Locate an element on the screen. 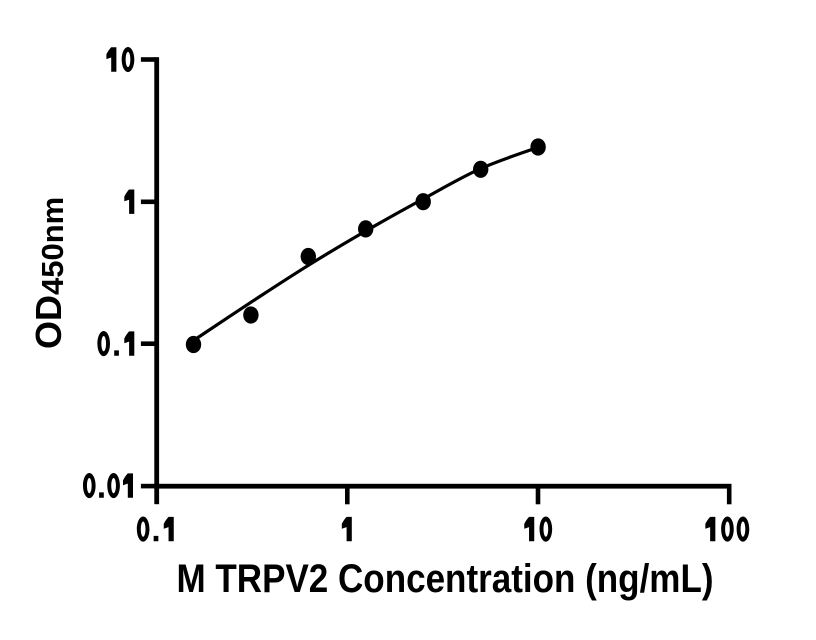  svg-text: OD450nm is located at coordinates (49, 273).